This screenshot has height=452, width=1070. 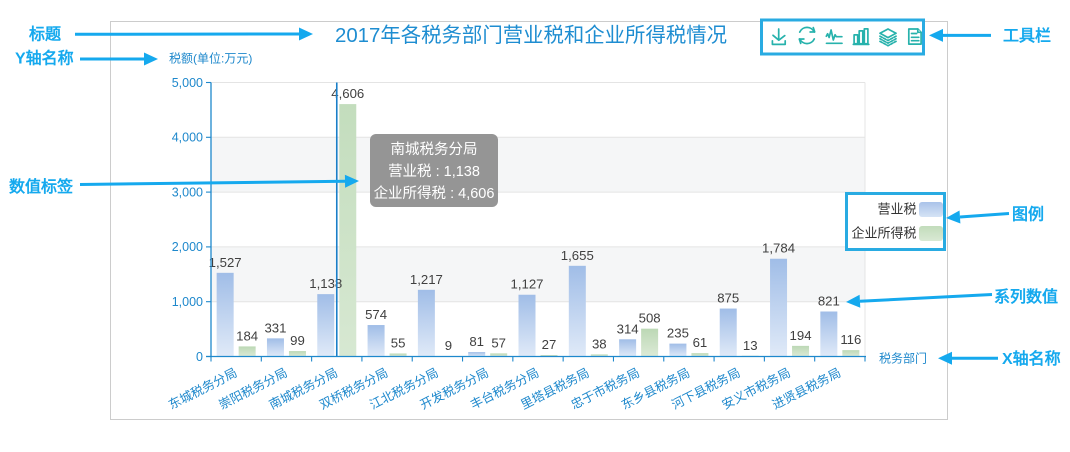 I want to click on svg-text: 1,527, so click(x=225, y=262).